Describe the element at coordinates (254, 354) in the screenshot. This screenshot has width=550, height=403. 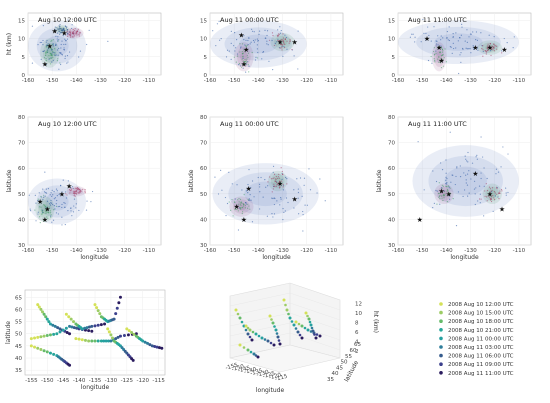
I see `track-point-3d` at that location.